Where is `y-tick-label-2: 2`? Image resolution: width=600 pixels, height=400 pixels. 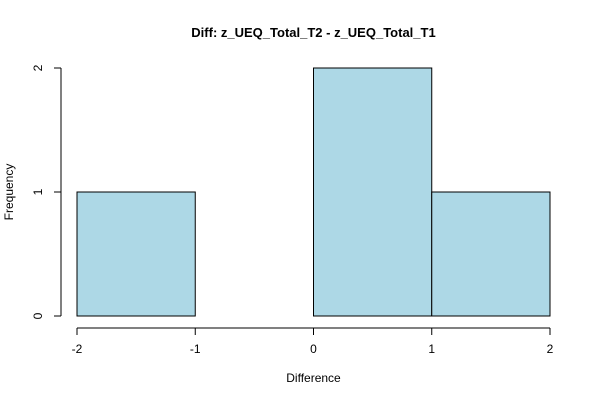 y-tick-label-2: 2 is located at coordinates (38, 67).